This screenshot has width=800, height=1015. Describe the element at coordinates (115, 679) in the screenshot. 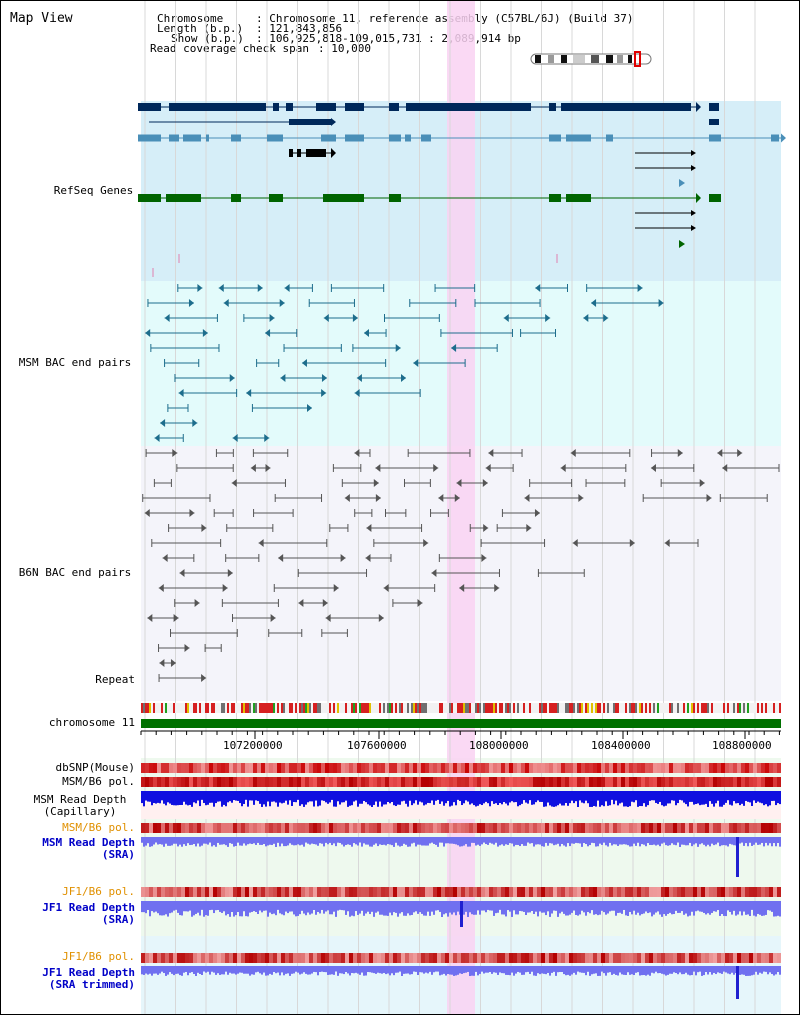

I see `track-label-repeat: Repeat` at that location.